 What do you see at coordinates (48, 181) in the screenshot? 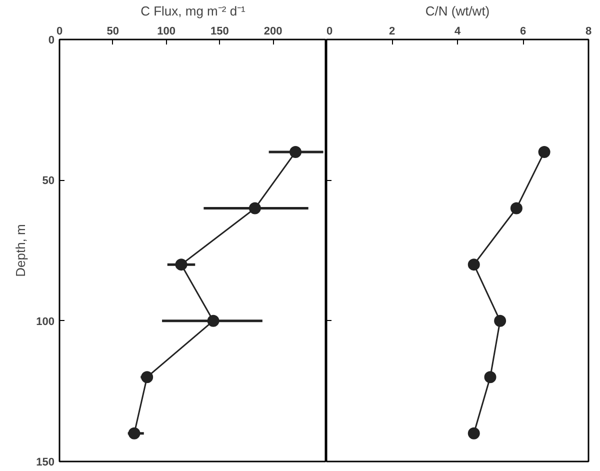
I see `y-tick-label: 50` at bounding box center [48, 181].